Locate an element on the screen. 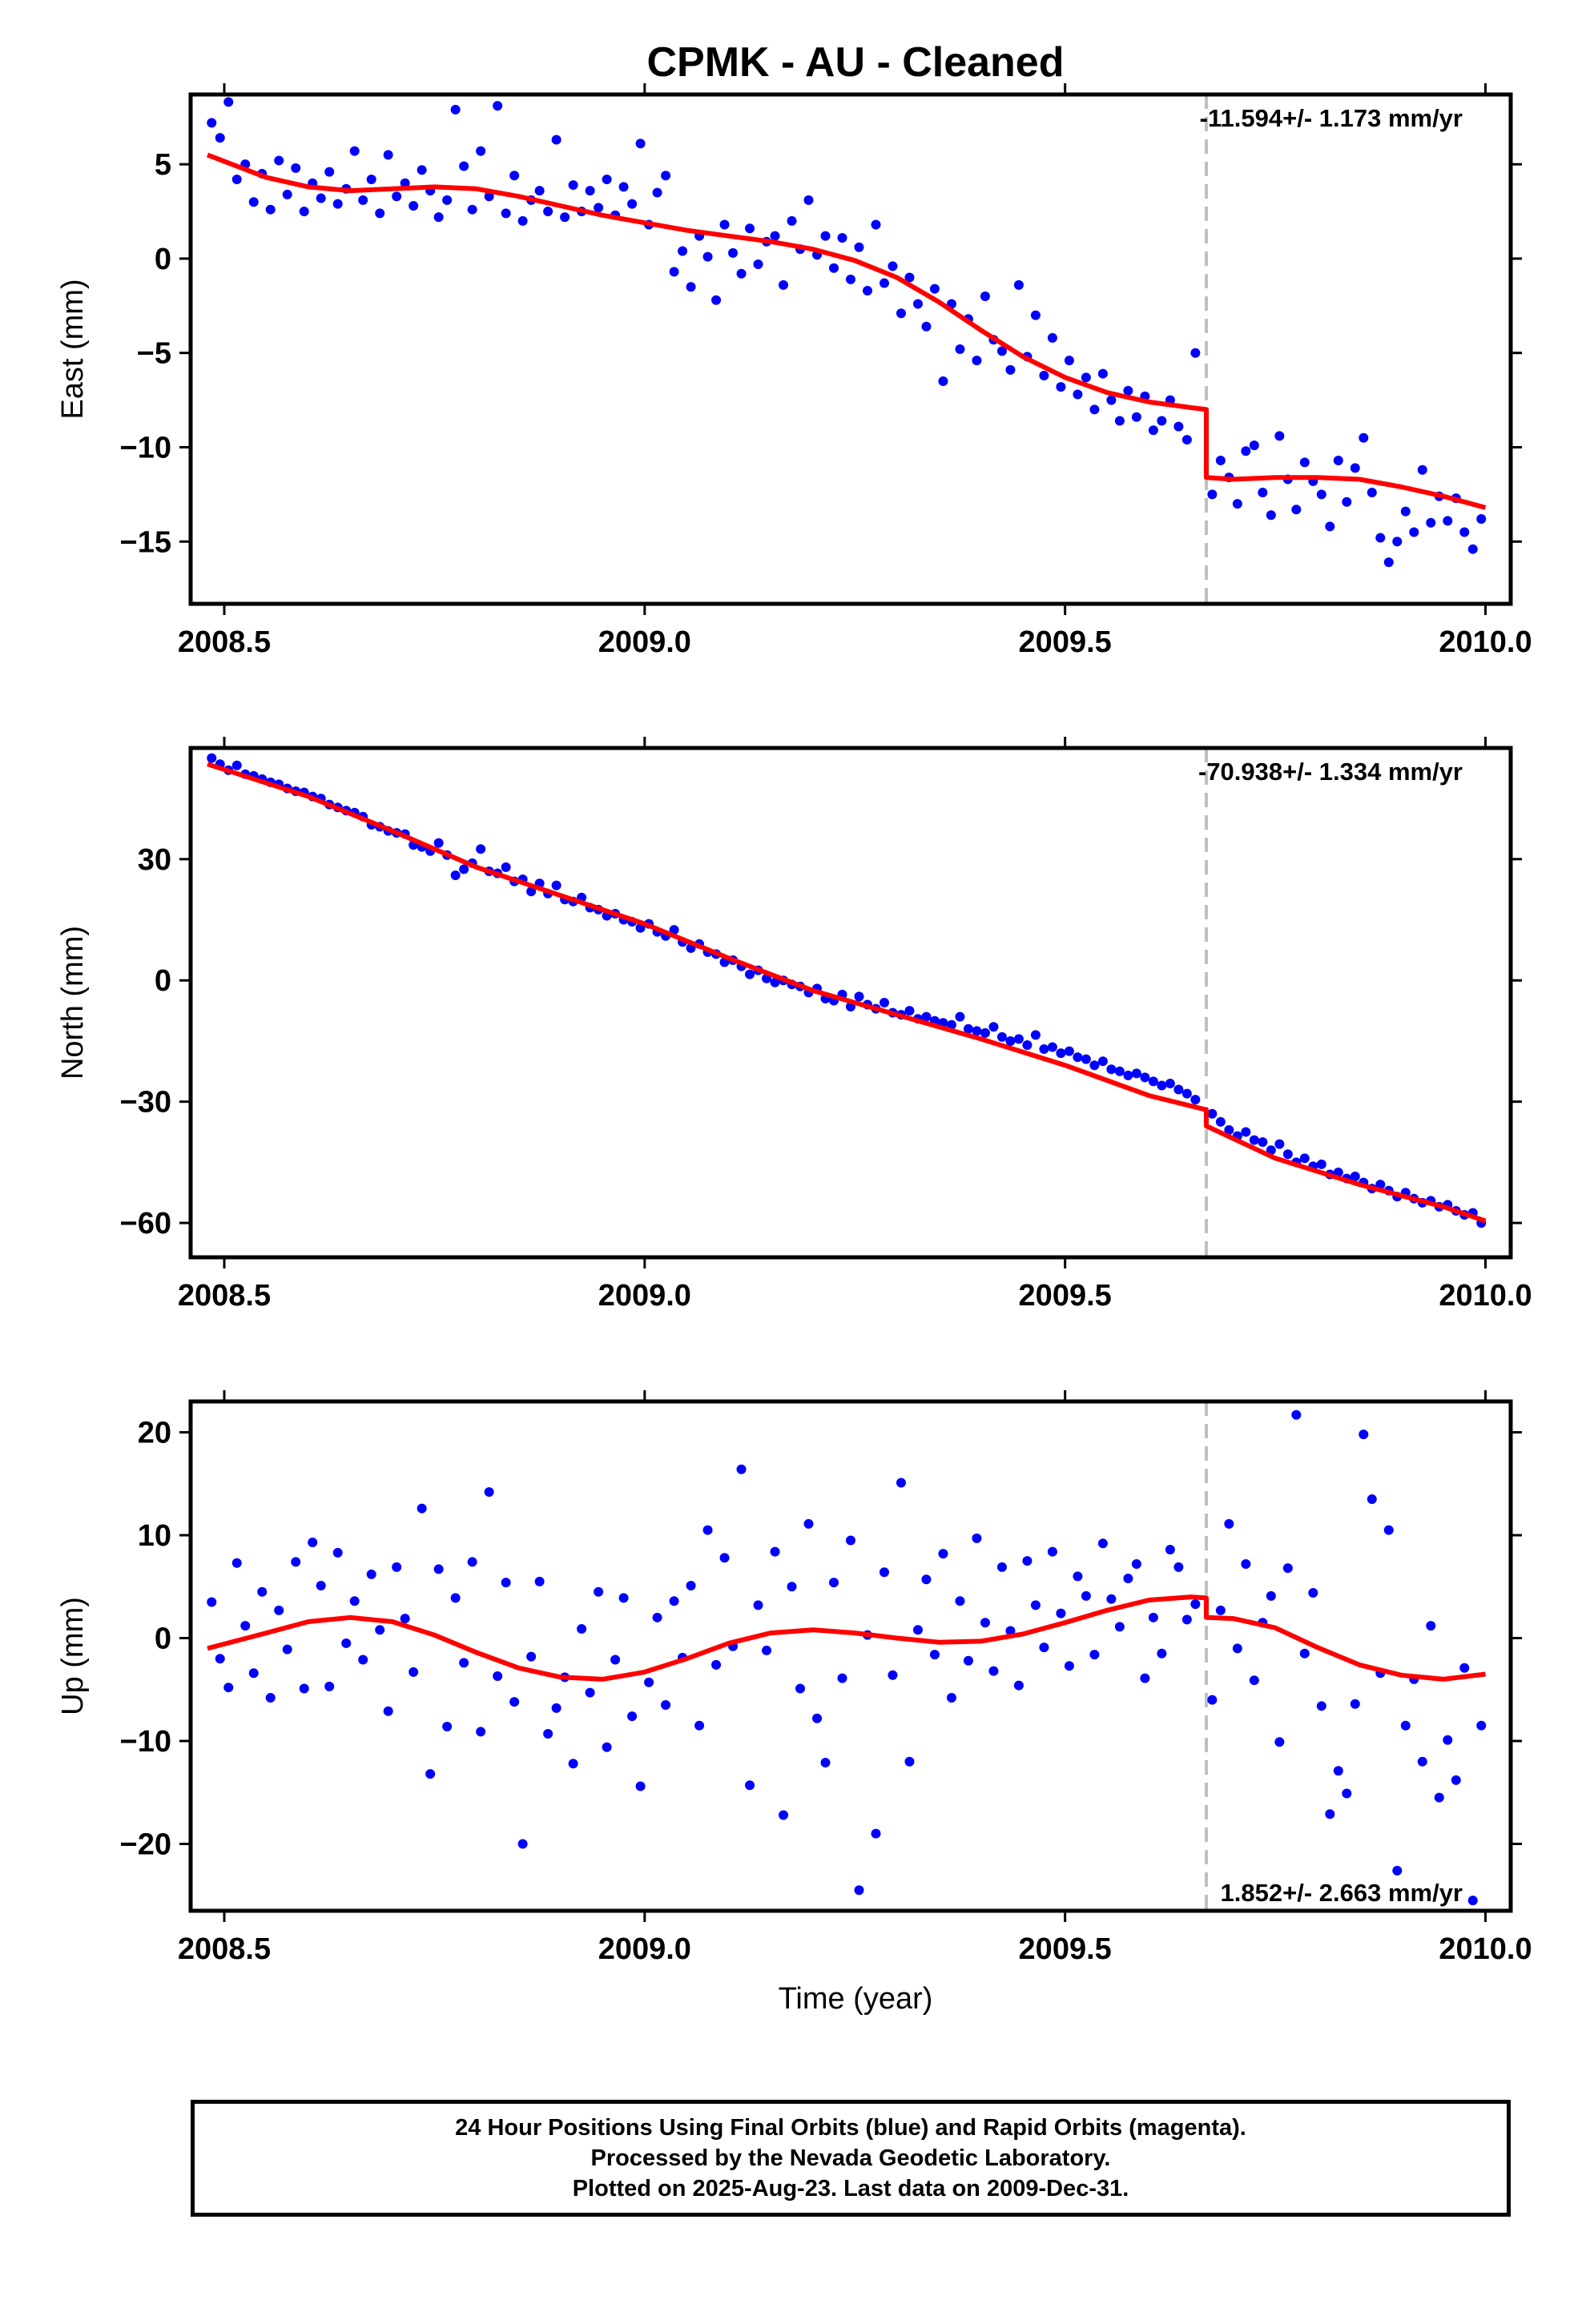  x-tick-label: 2010.0 is located at coordinates (1485, 1296).